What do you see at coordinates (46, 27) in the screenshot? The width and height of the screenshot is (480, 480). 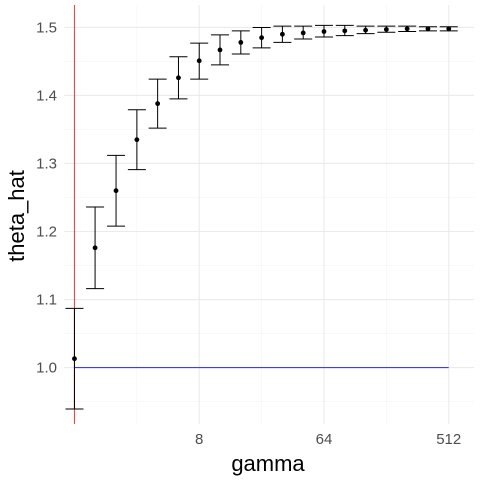 I see `y-tick-label: 1.5` at bounding box center [46, 27].